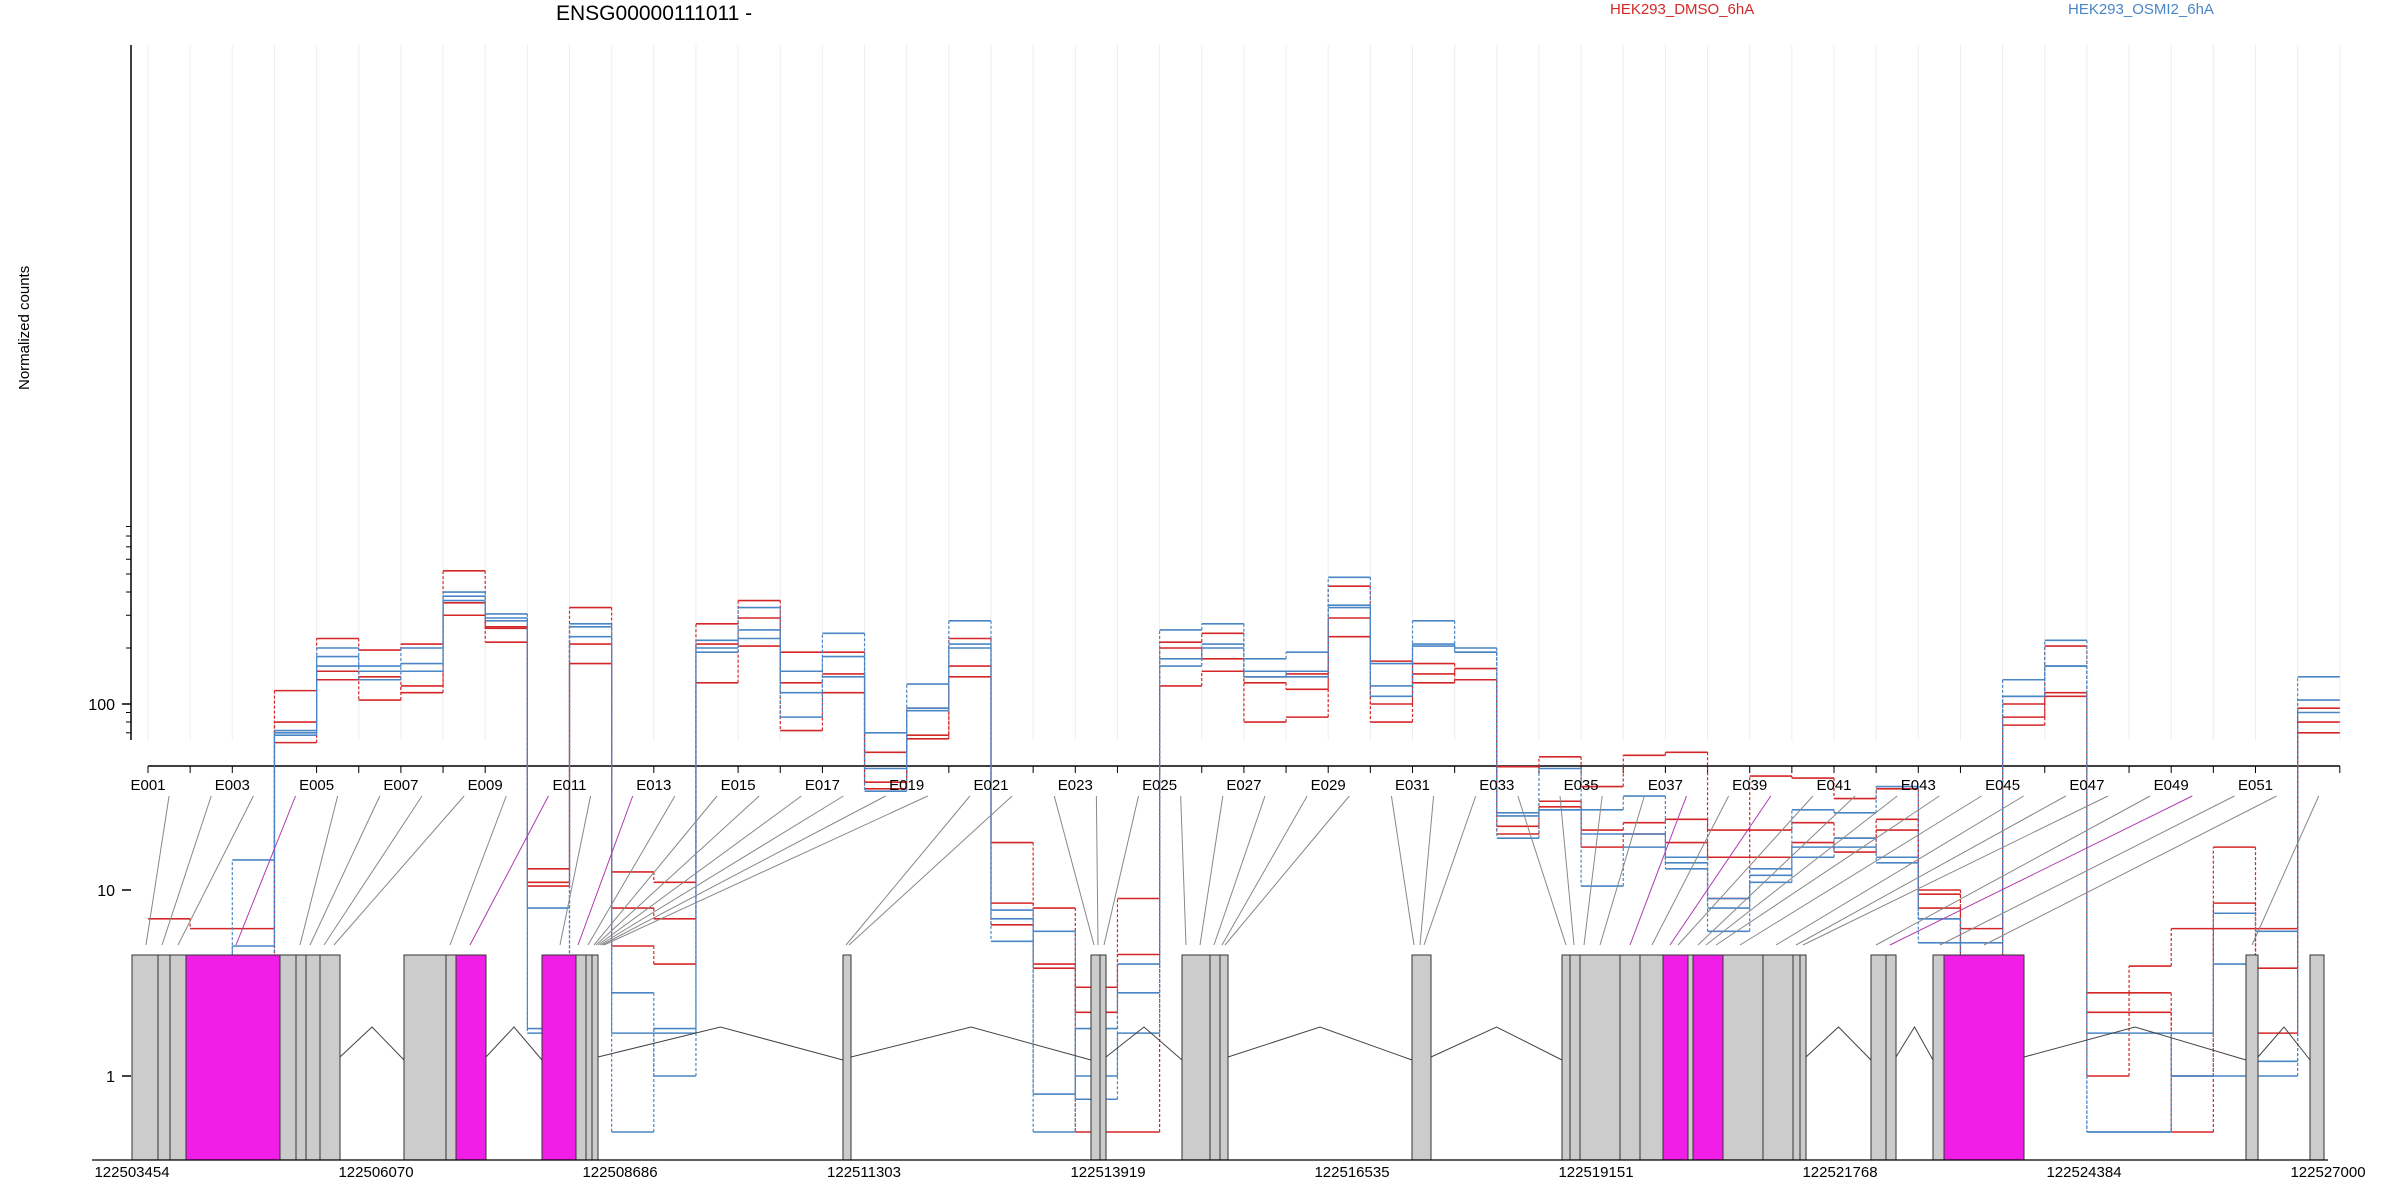 Image resolution: width=2400 pixels, height=1200 pixels. What do you see at coordinates (24, 327) in the screenshot?
I see `y-axis-label: Normalized counts` at bounding box center [24, 327].